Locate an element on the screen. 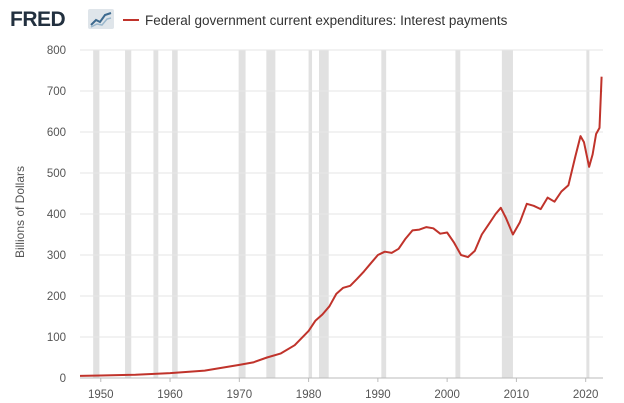 The image size is (624, 403). y-tick-label: 100 is located at coordinates (56, 338).